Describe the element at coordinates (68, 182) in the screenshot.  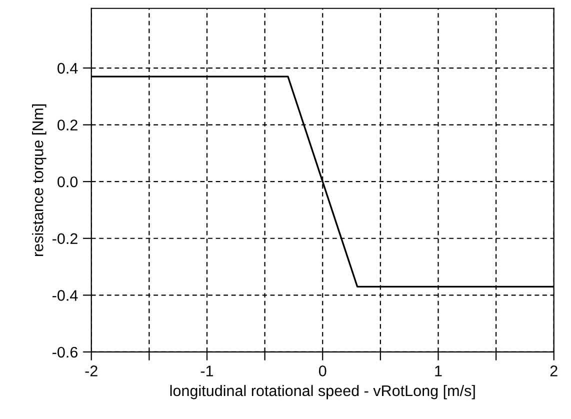
I see `y-tick-label: 0.0` at that location.